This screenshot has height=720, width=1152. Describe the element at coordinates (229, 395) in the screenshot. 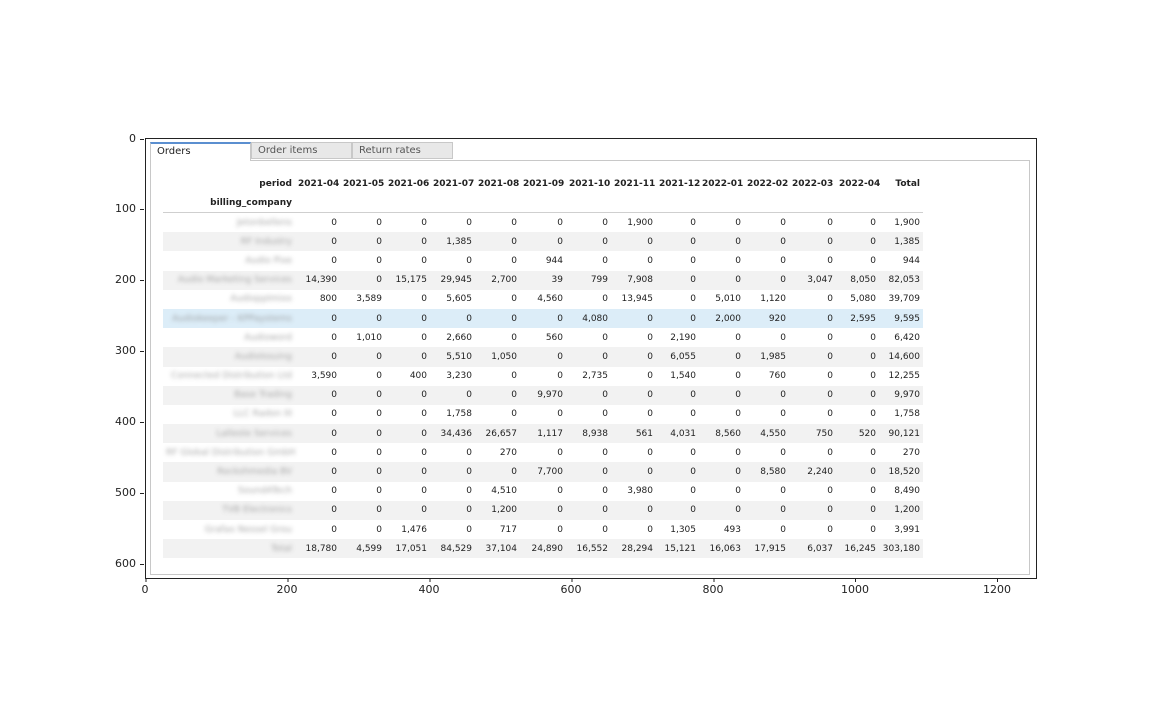

I see `row-label: Base Trading` at that location.